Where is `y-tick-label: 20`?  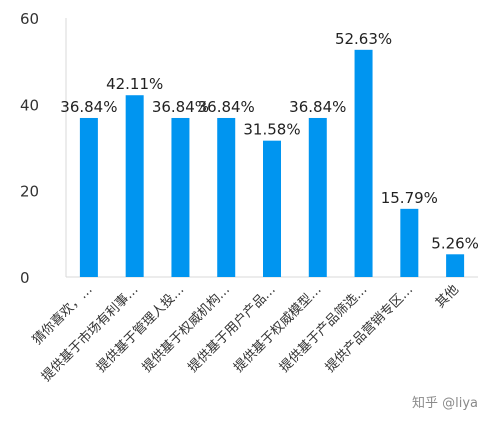 y-tick-label: 20 is located at coordinates (29, 192).